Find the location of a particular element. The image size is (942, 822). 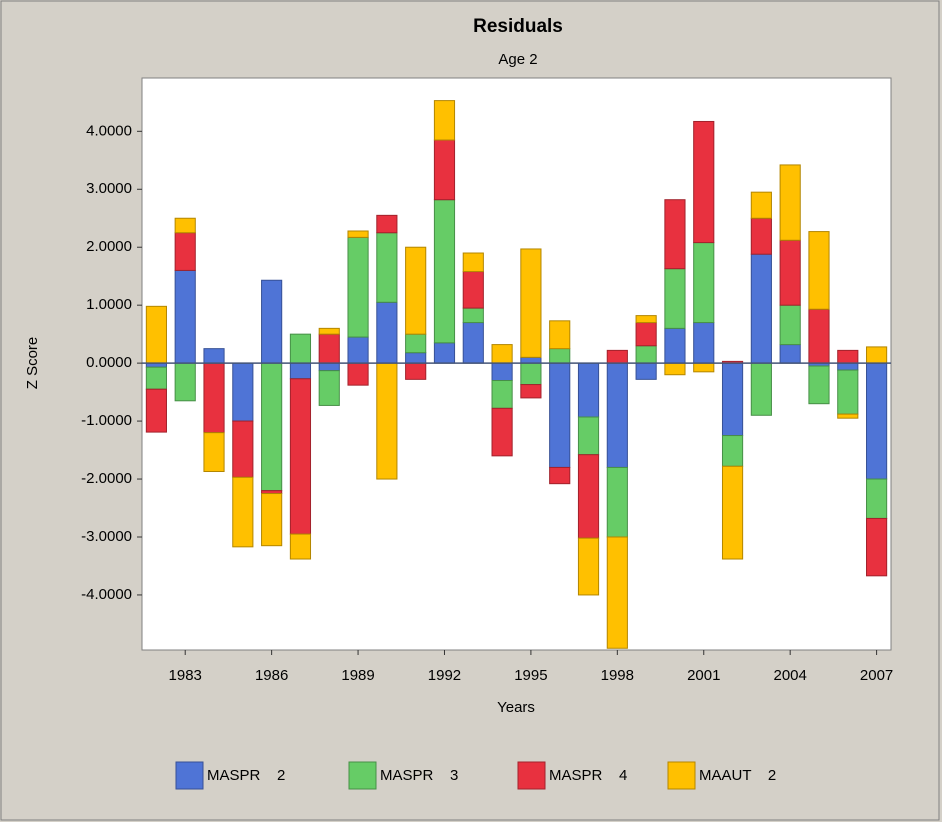

chart-title: Residuals is located at coordinates (518, 26).